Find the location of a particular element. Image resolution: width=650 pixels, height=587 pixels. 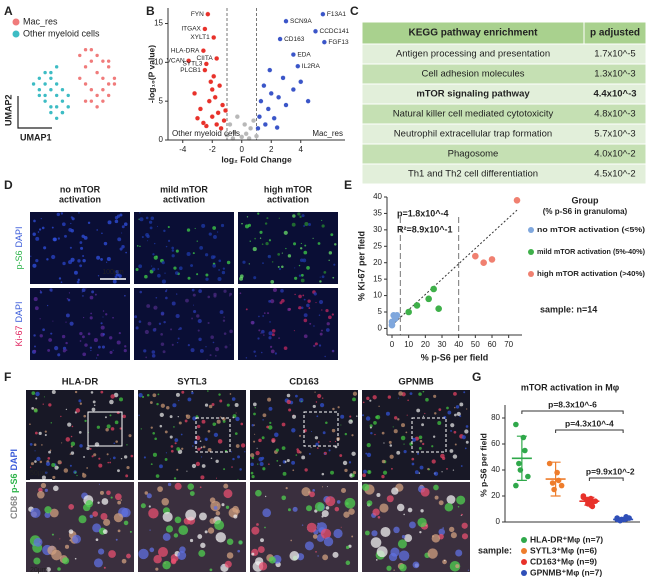

y-tick-label: 25 is located at coordinates (377, 245).